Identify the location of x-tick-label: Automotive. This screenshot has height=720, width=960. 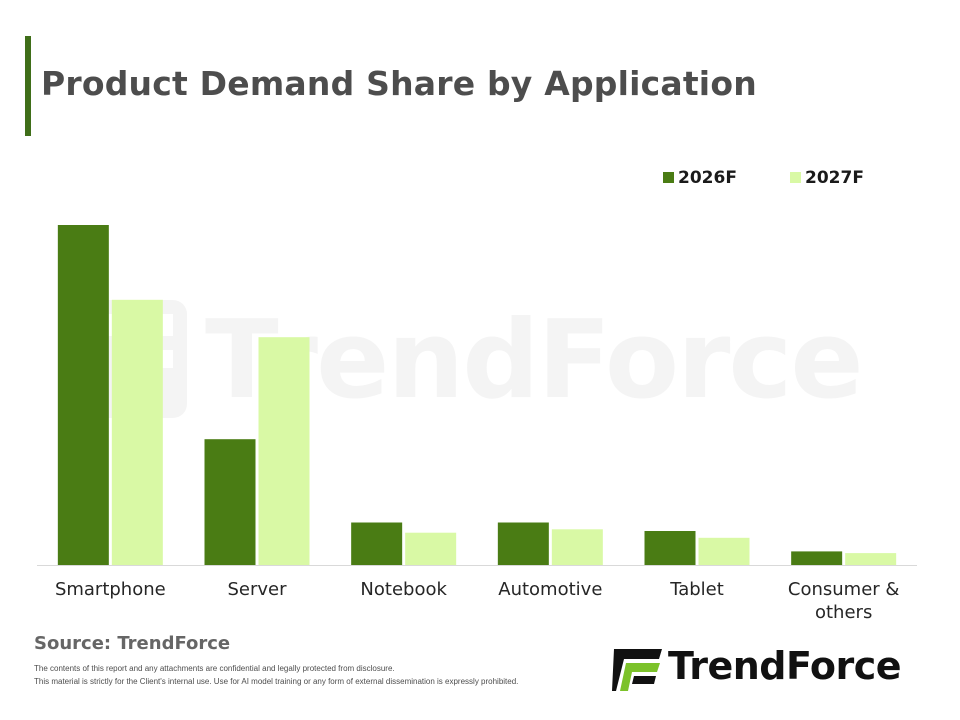
(550, 589).